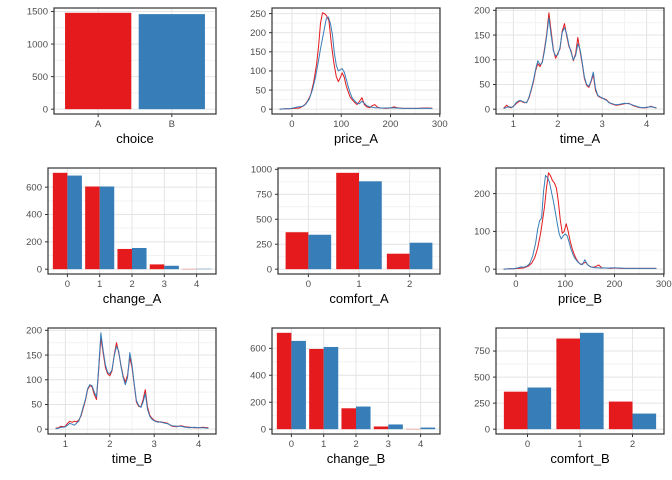 The width and height of the screenshot is (672, 480). I want to click on density-line-price_B-blue, so click(580, 222).